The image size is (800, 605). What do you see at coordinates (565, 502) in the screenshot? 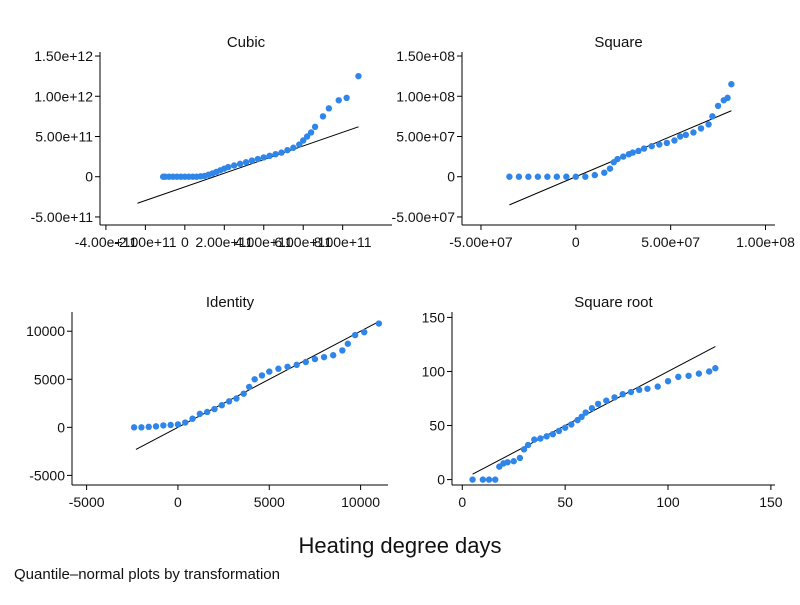
I see `square-root-x-tick-label: 50` at bounding box center [565, 502].